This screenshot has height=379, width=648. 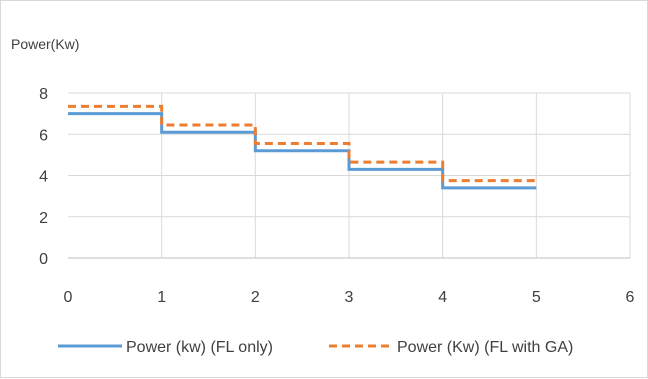 I want to click on y-tick-labels: 0 2 4 6 8, so click(x=43, y=177).